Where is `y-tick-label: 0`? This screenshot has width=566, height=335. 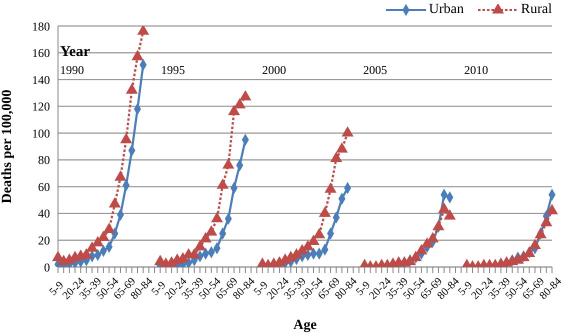
y-tick-label: 0 is located at coordinates (47, 267).